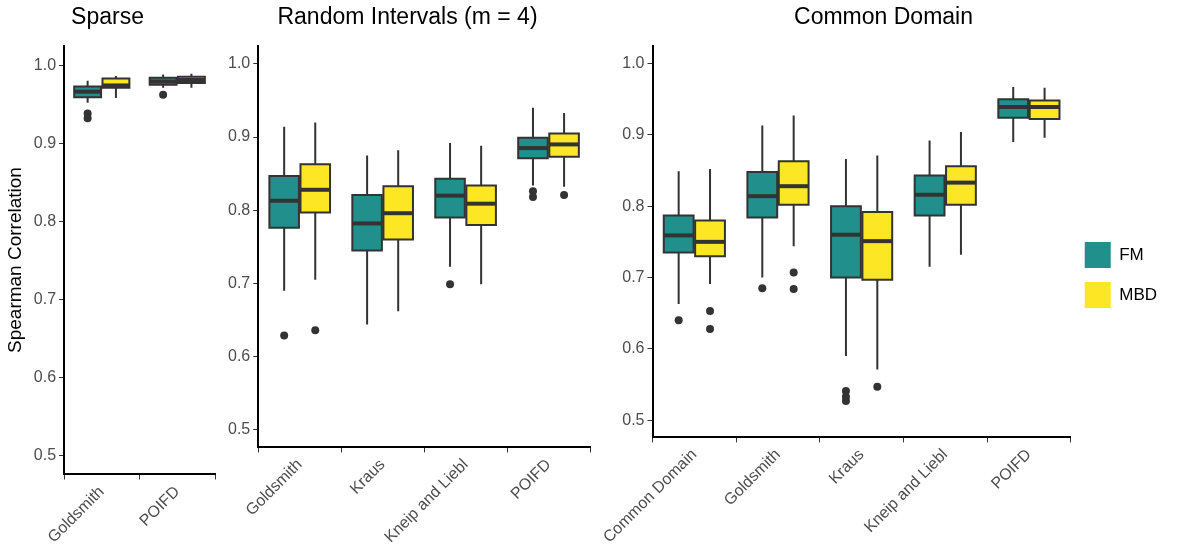 The width and height of the screenshot is (1185, 550). I want to click on legend-label: FM, so click(1131, 254).